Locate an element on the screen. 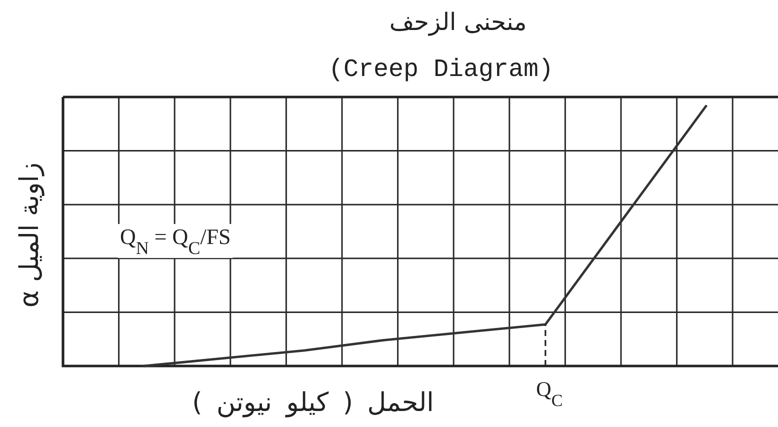  annotation: Q$_{C}$ is located at coordinates (549, 393).